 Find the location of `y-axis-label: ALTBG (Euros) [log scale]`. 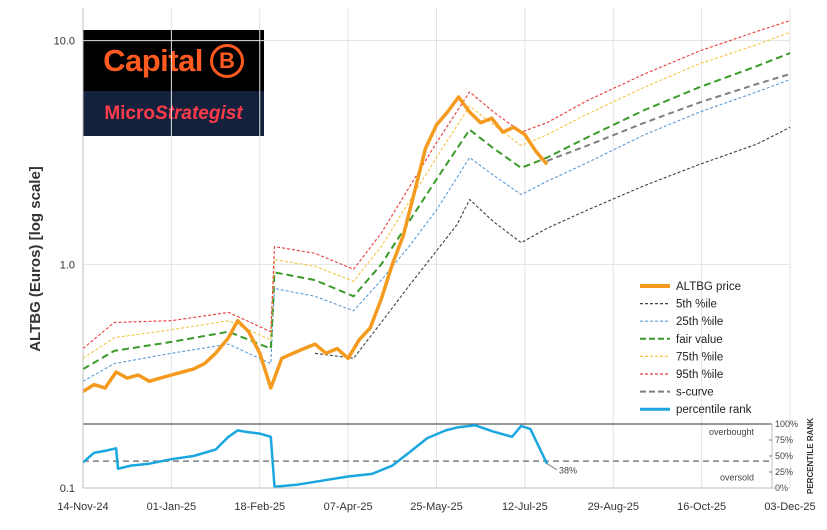

y-axis-label: ALTBG (Euros) [log scale] is located at coordinates (35, 259).